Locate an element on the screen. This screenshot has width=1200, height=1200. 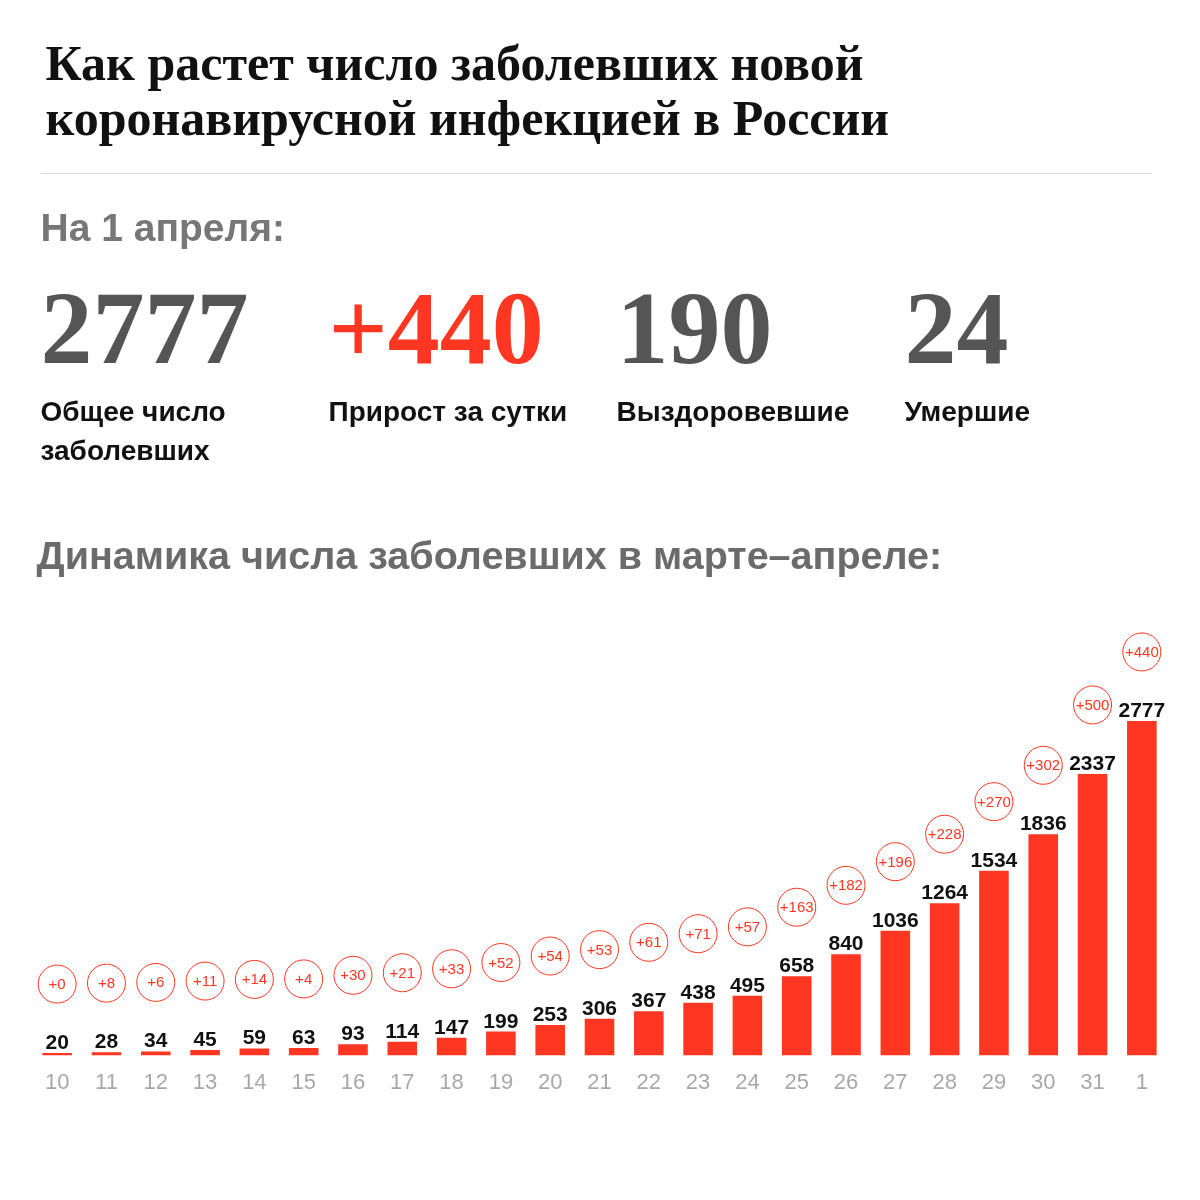
x-tick-label: 20 is located at coordinates (550, 1081).